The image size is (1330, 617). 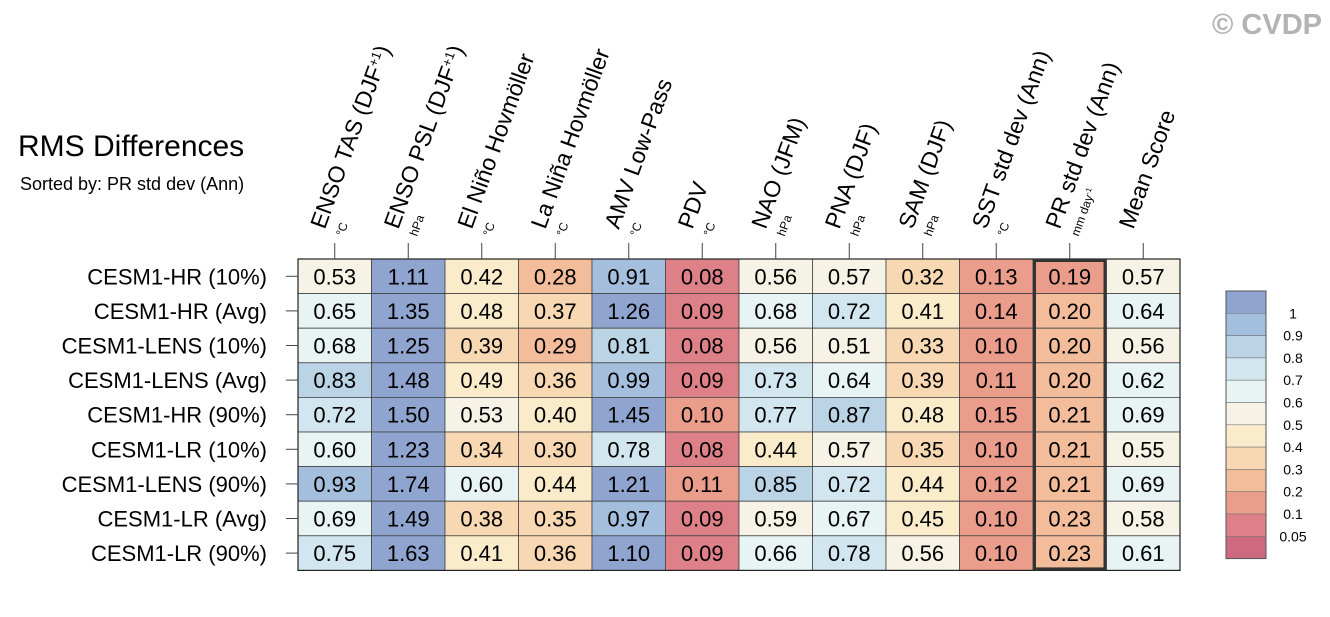 I want to click on cell-value-label: 0.99, so click(x=628, y=380).